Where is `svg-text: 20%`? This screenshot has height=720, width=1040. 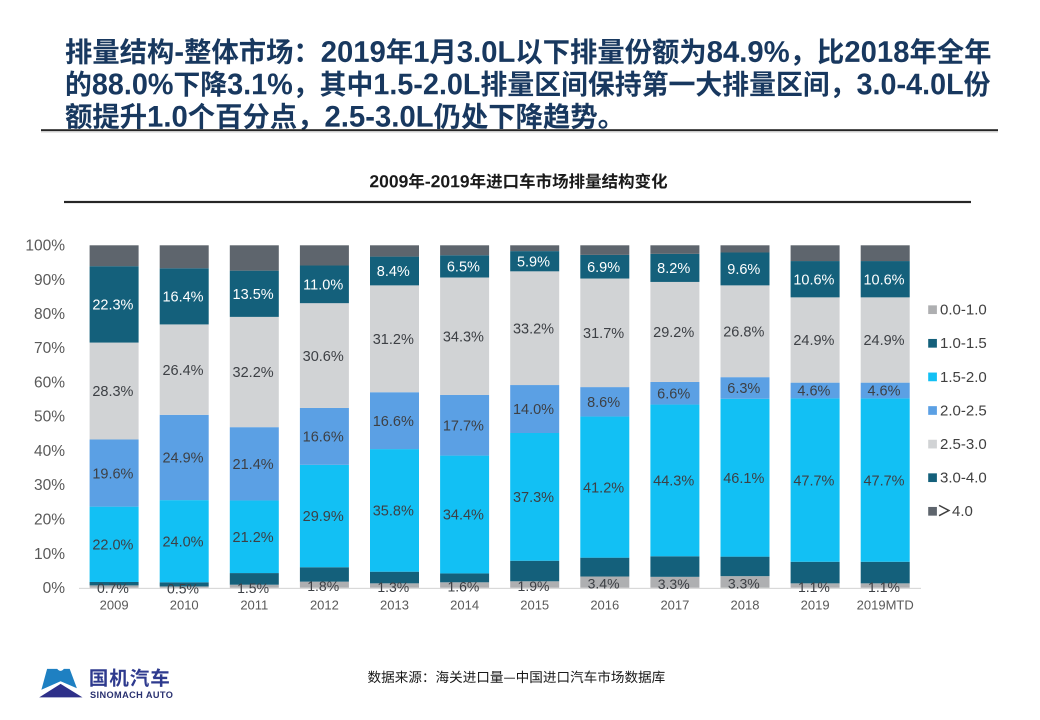
svg-text: 20% is located at coordinates (49, 520).